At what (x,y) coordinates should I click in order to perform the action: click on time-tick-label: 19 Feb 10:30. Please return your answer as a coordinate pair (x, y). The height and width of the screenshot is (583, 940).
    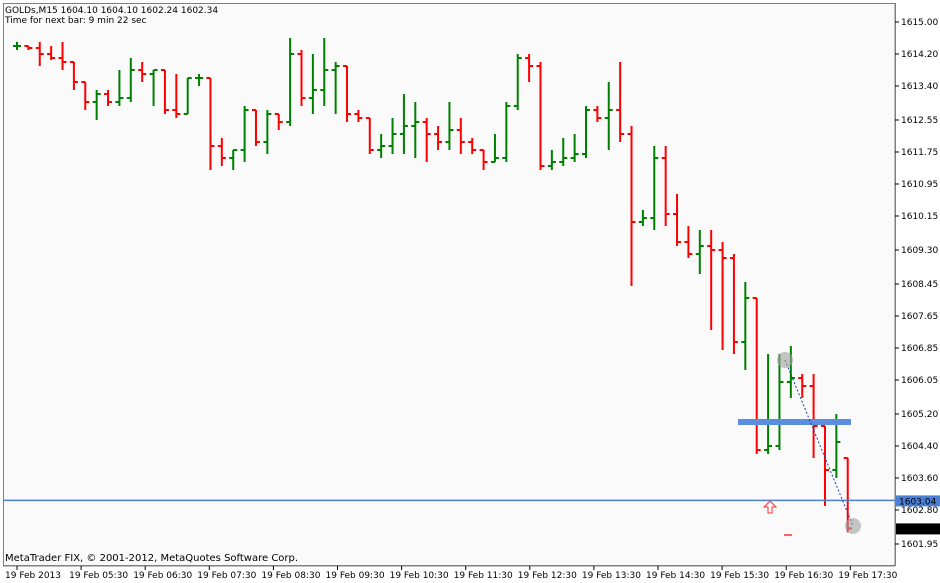
    Looking at the image, I should click on (419, 576).